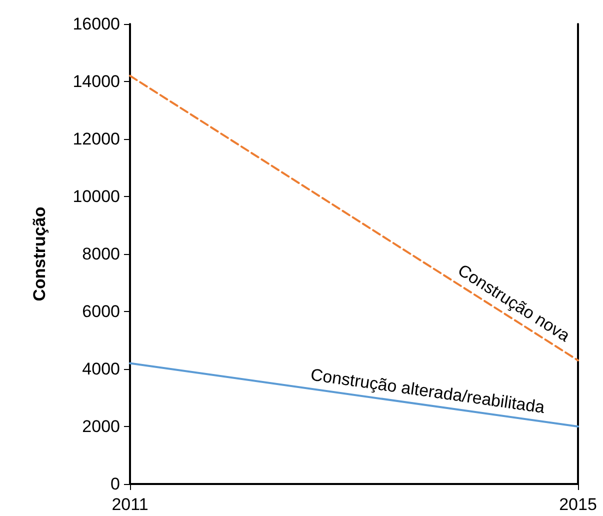 The width and height of the screenshot is (603, 516). What do you see at coordinates (578, 504) in the screenshot?
I see `x-tick-label: 2015` at bounding box center [578, 504].